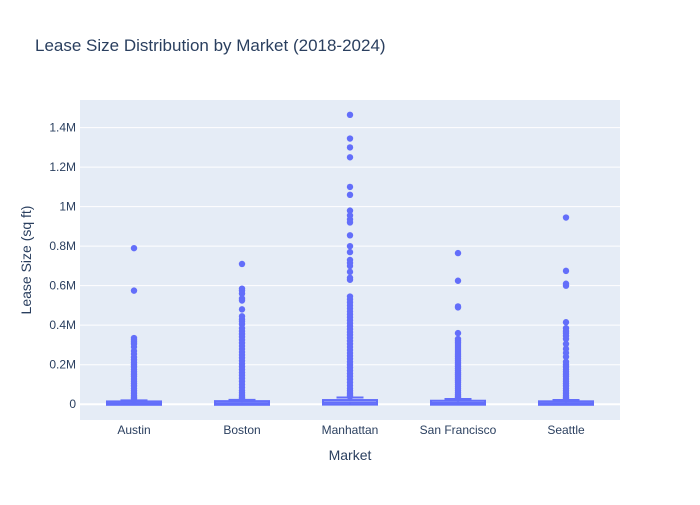 The height and width of the screenshot is (505, 700). Describe the element at coordinates (350, 455) in the screenshot. I see `x-axis-title: Market` at that location.